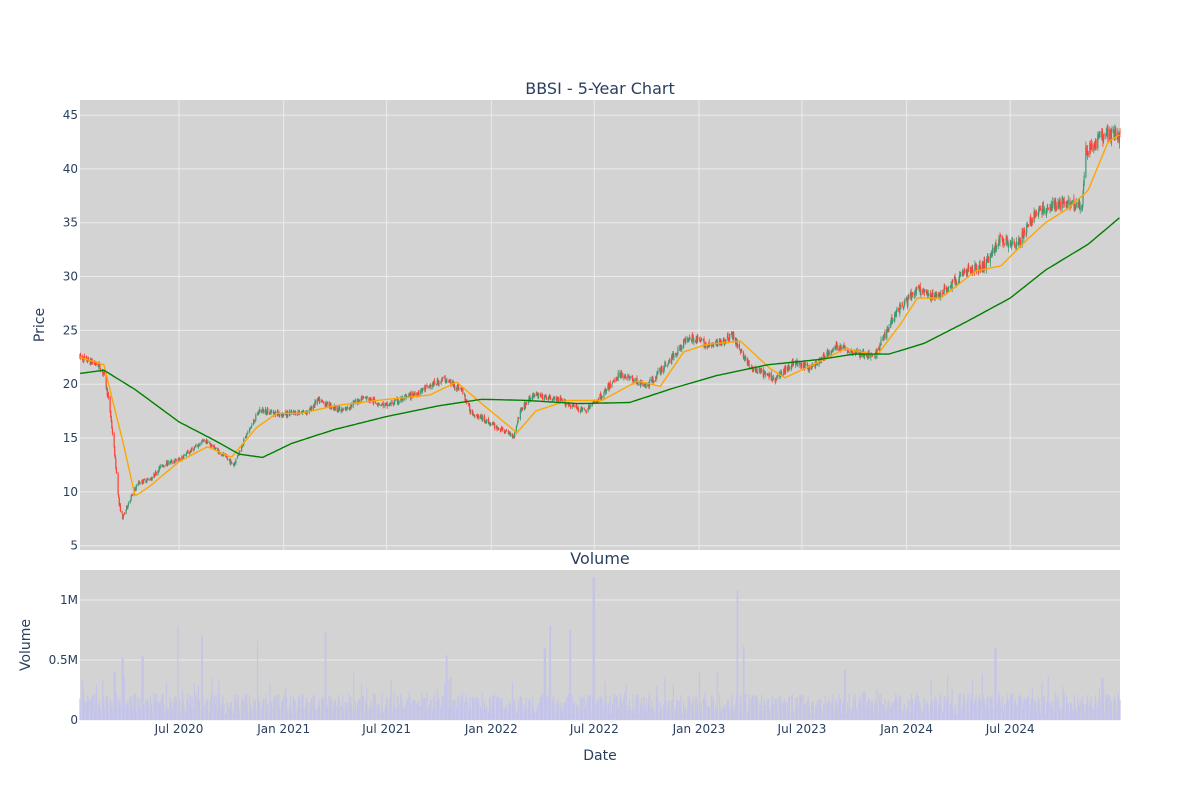  I want to click on x-axis-title: Date, so click(599, 756).